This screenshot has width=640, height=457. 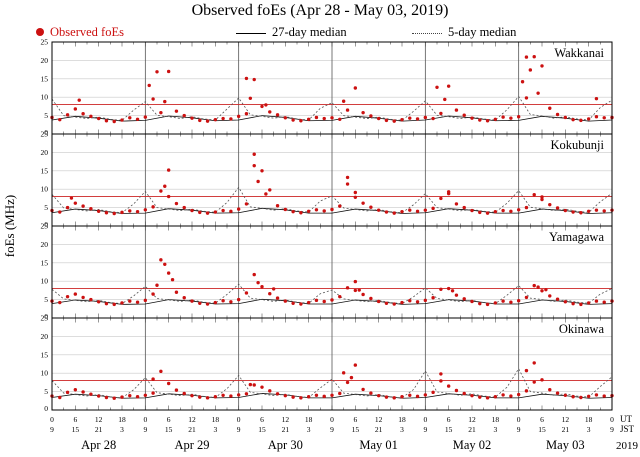 What do you see at coordinates (482, 32) in the screenshot?
I see `legend-5day-label: 5-day median` at bounding box center [482, 32].